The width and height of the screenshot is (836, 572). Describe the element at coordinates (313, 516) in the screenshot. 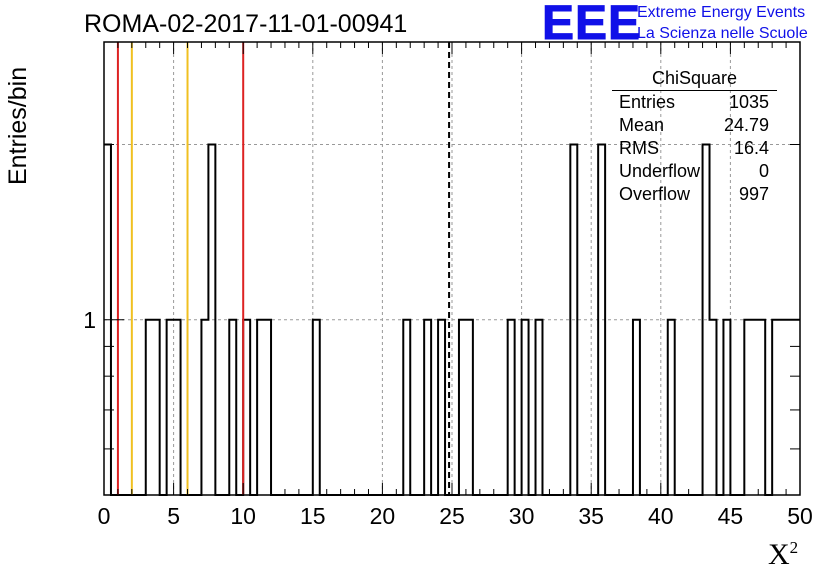

I see `x-tick-label: 15` at that location.